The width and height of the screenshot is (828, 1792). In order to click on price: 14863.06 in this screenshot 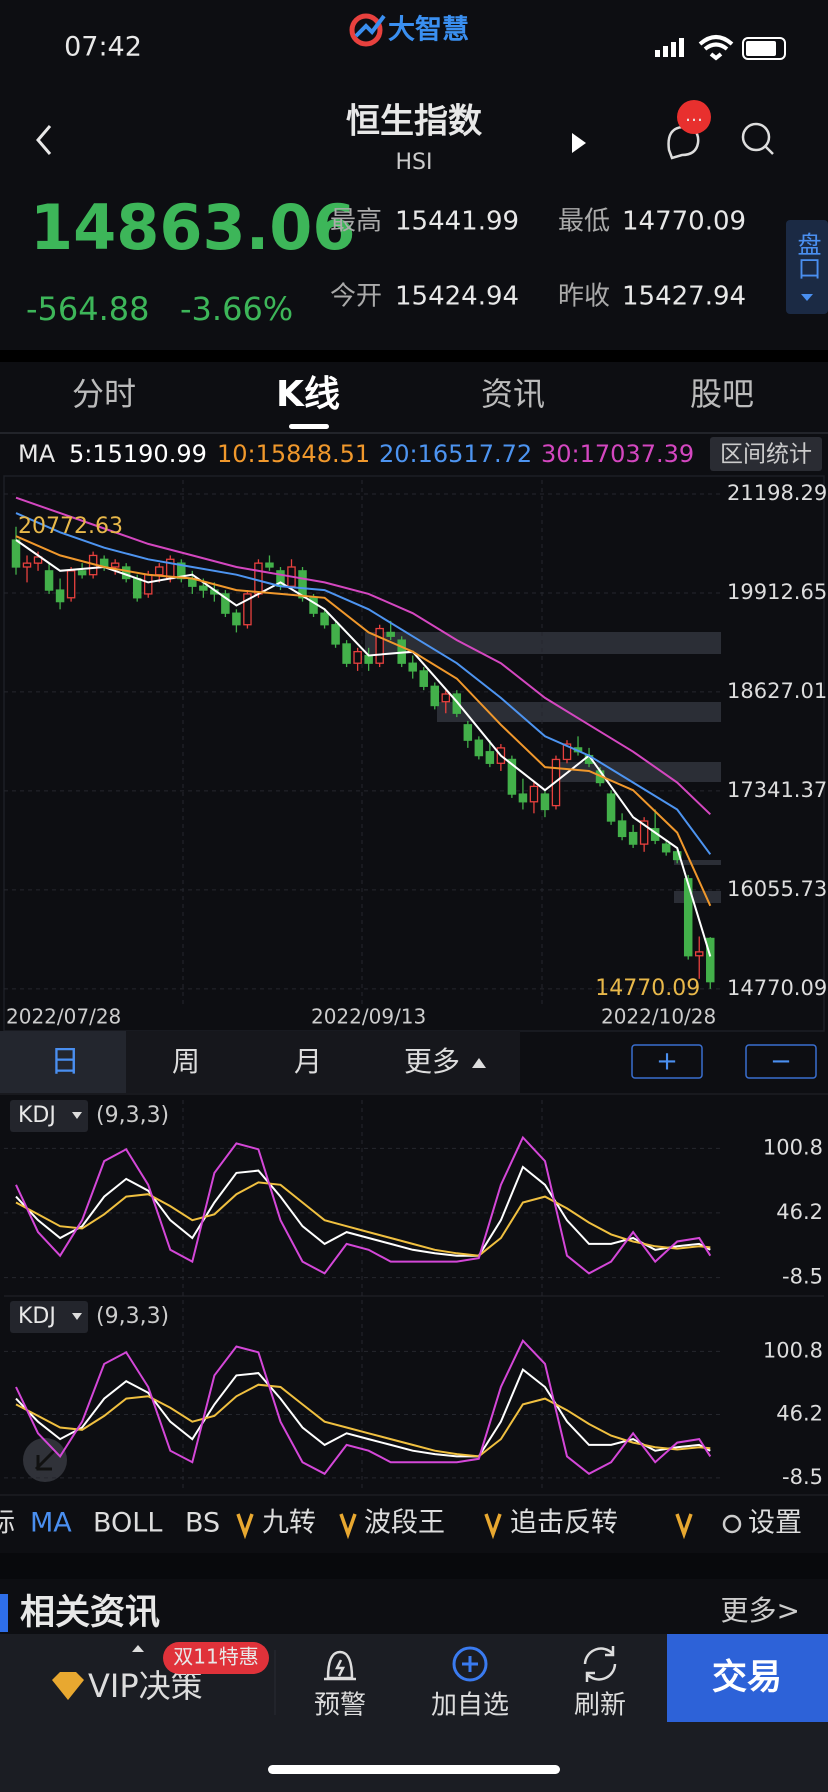, I will do `click(193, 227)`.